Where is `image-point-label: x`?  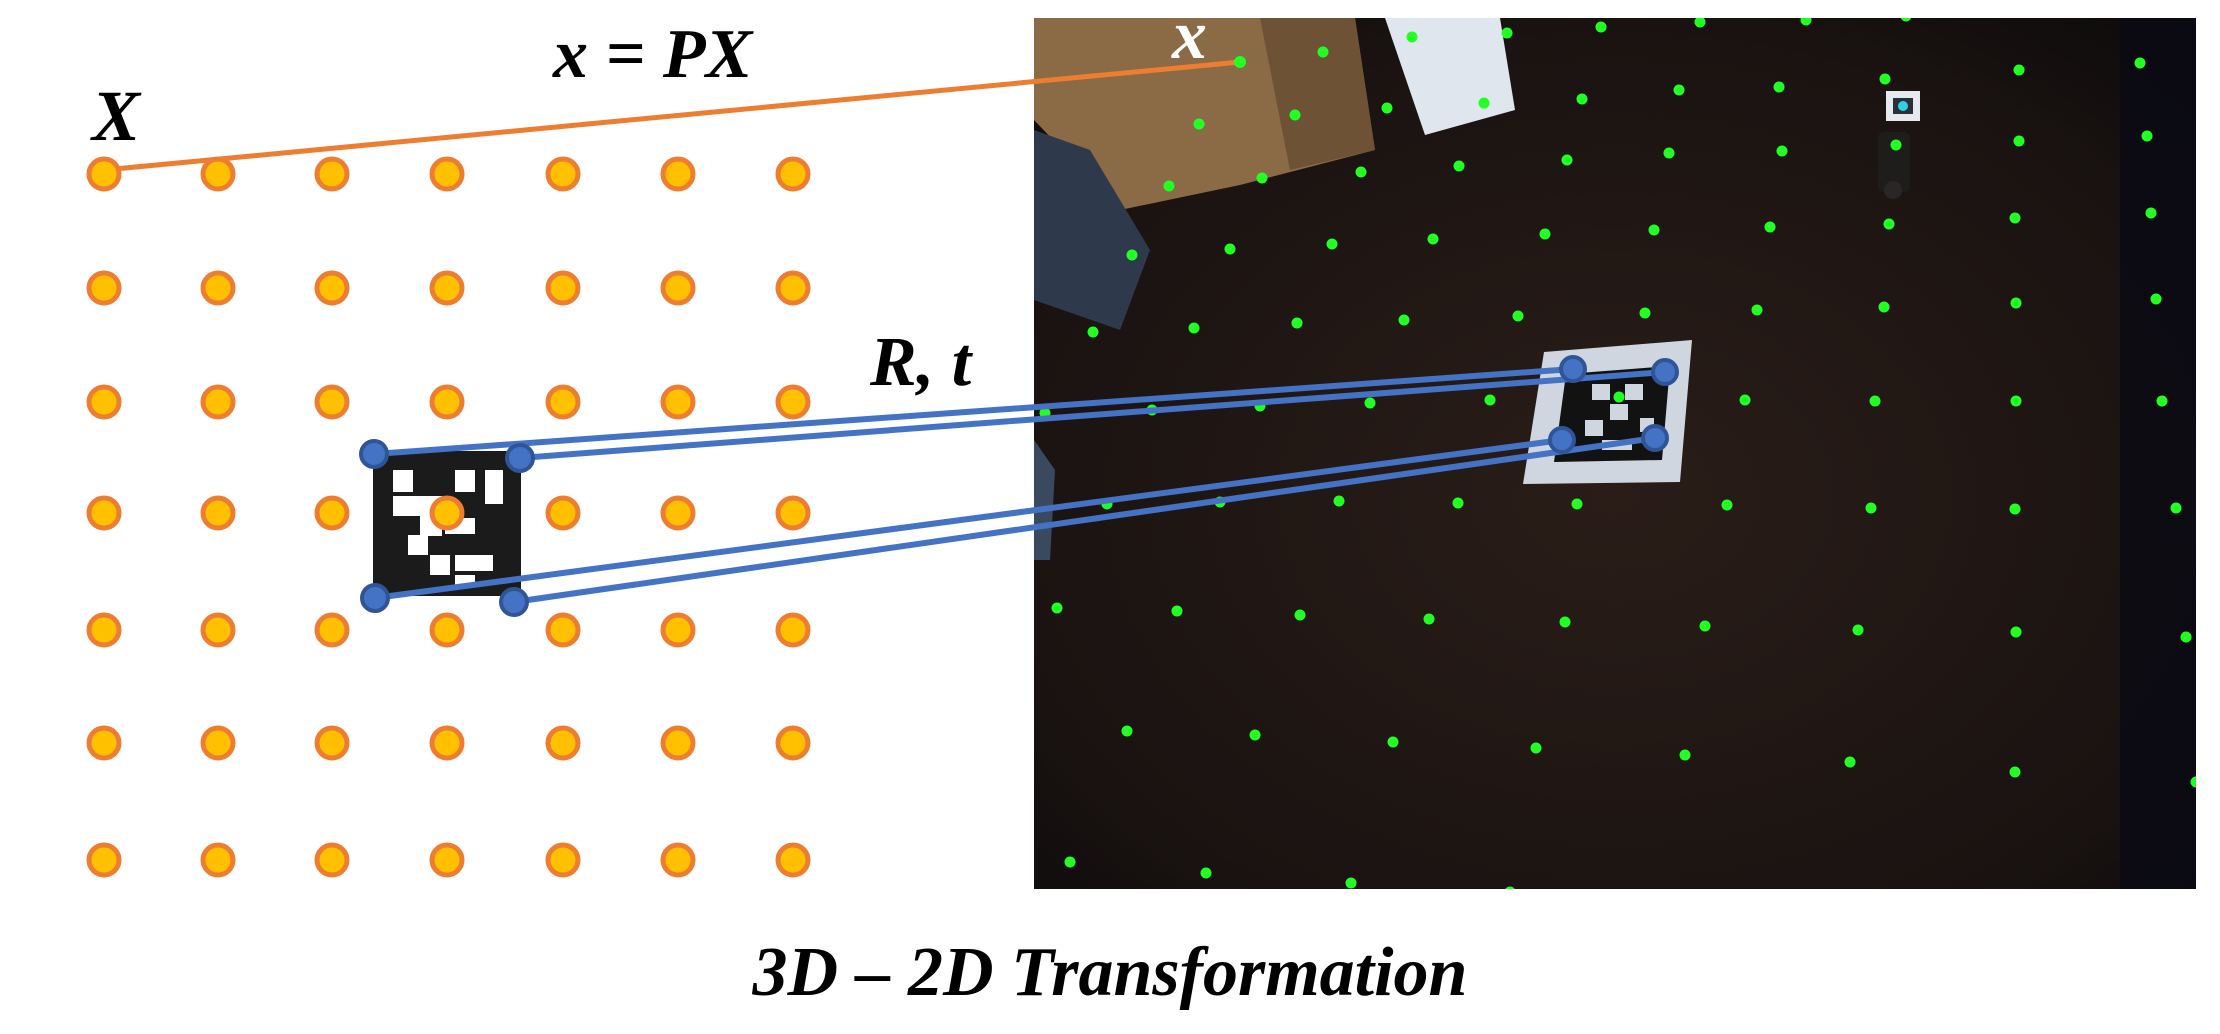
image-point-label: x is located at coordinates (1189, 37).